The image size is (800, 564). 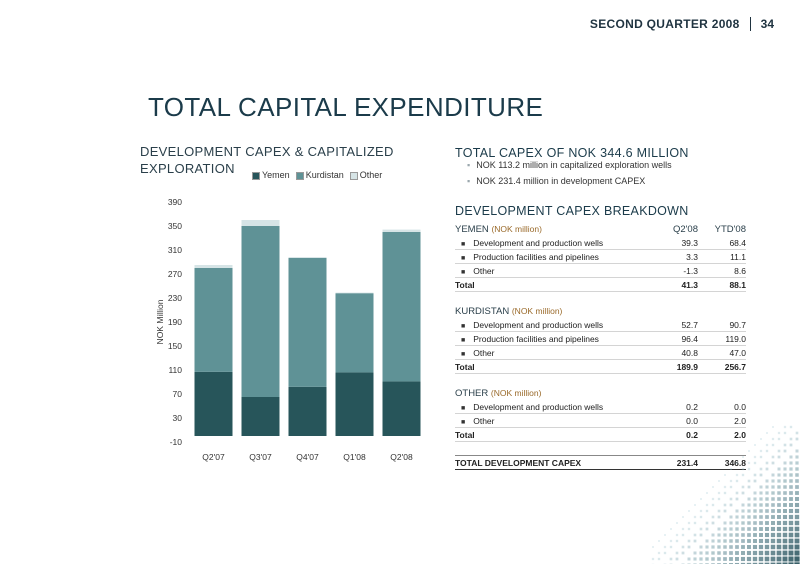 What do you see at coordinates (538, 406) in the screenshot?
I see `row-label: Development and production wells` at bounding box center [538, 406].